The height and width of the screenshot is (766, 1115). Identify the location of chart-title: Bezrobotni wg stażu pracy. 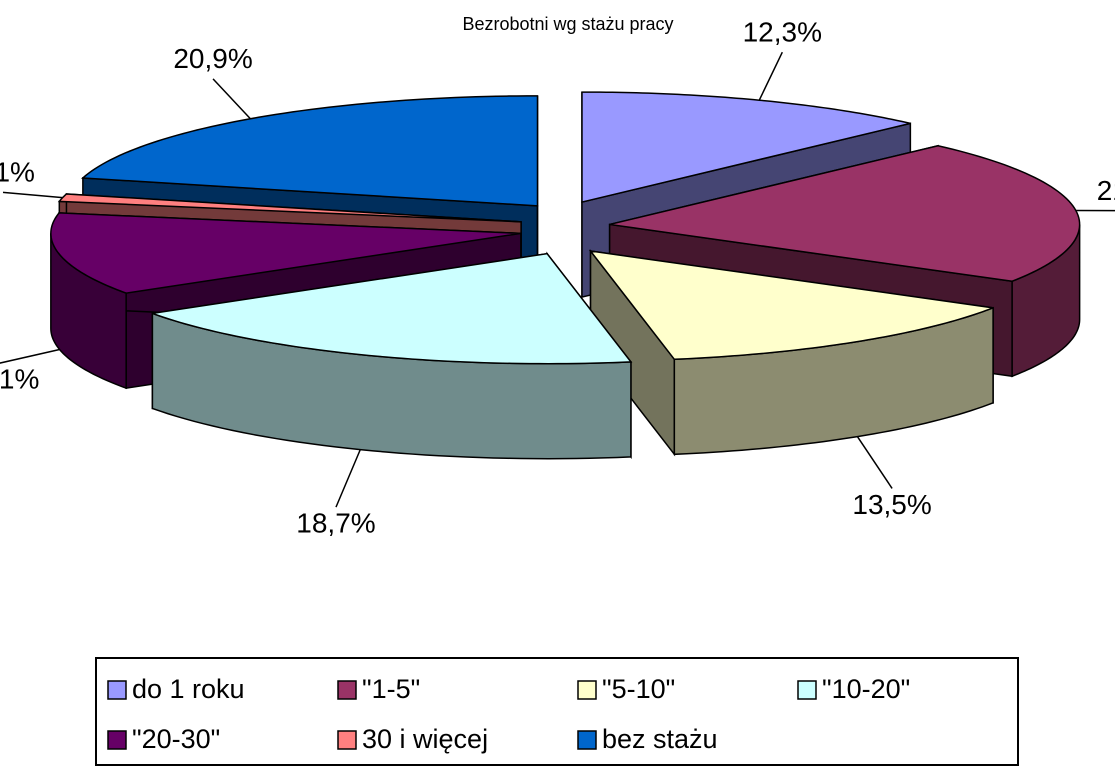
(567, 24).